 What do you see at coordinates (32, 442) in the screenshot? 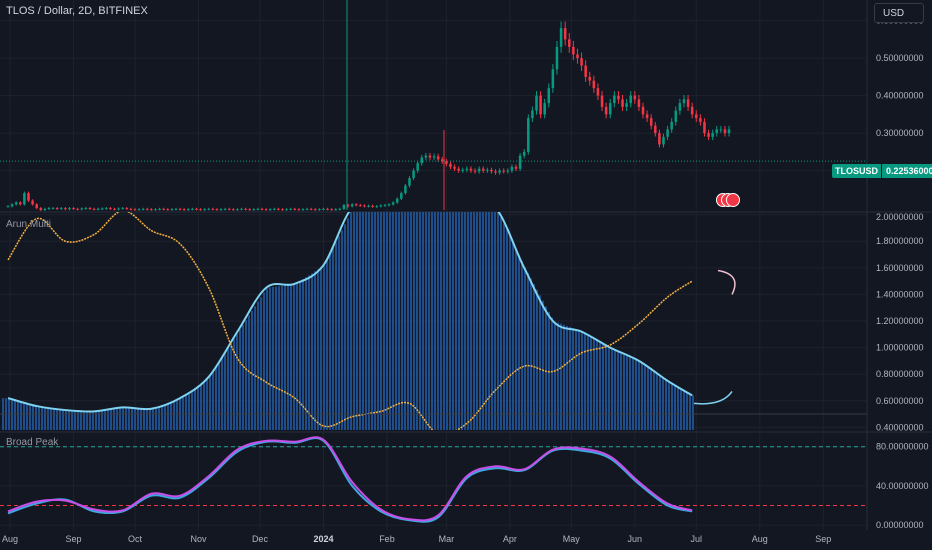
I see `broad-peak-label: Broad Peak` at bounding box center [32, 442].